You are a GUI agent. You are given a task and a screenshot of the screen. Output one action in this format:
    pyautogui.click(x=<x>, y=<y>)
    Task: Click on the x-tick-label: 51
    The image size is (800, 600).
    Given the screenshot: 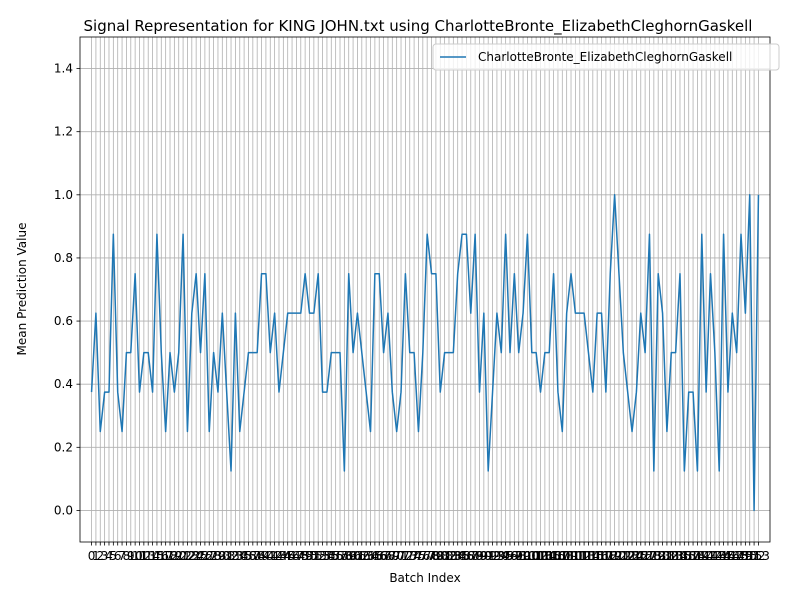 What is the action you would take?
    pyautogui.click(x=313, y=556)
    